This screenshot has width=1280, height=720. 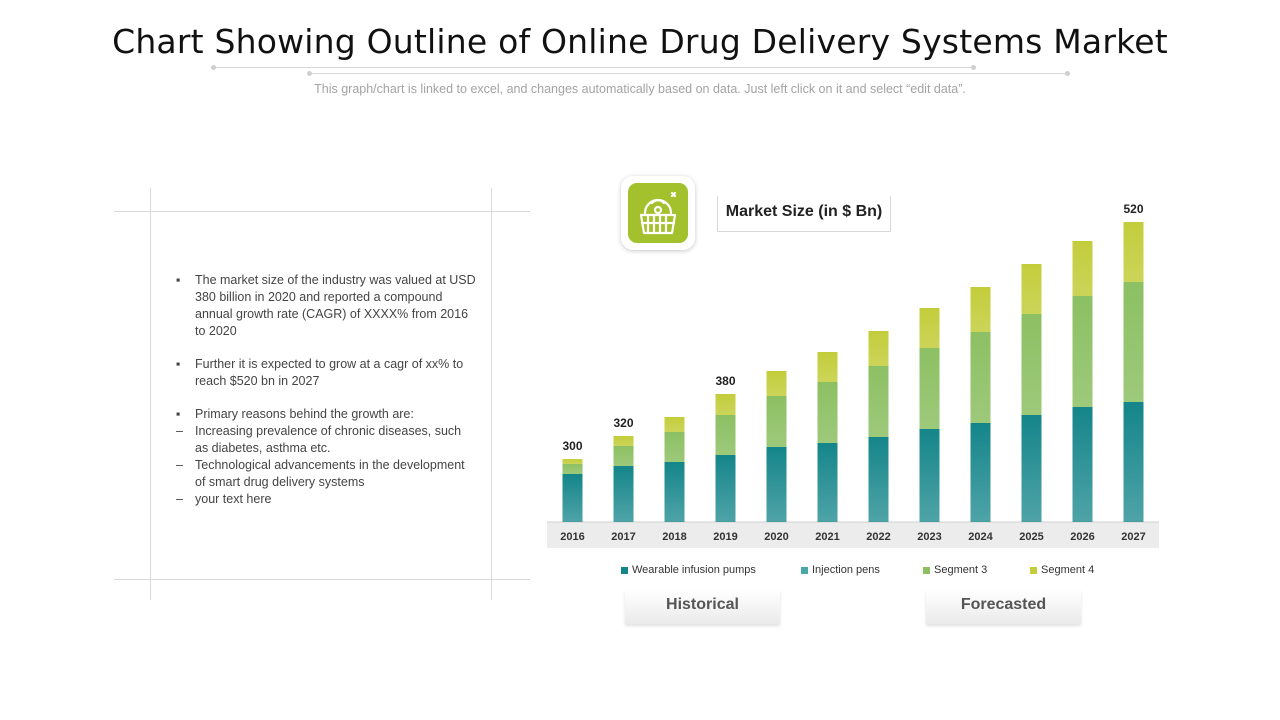 I want to click on drug-basket-icon-tile, so click(x=658, y=213).